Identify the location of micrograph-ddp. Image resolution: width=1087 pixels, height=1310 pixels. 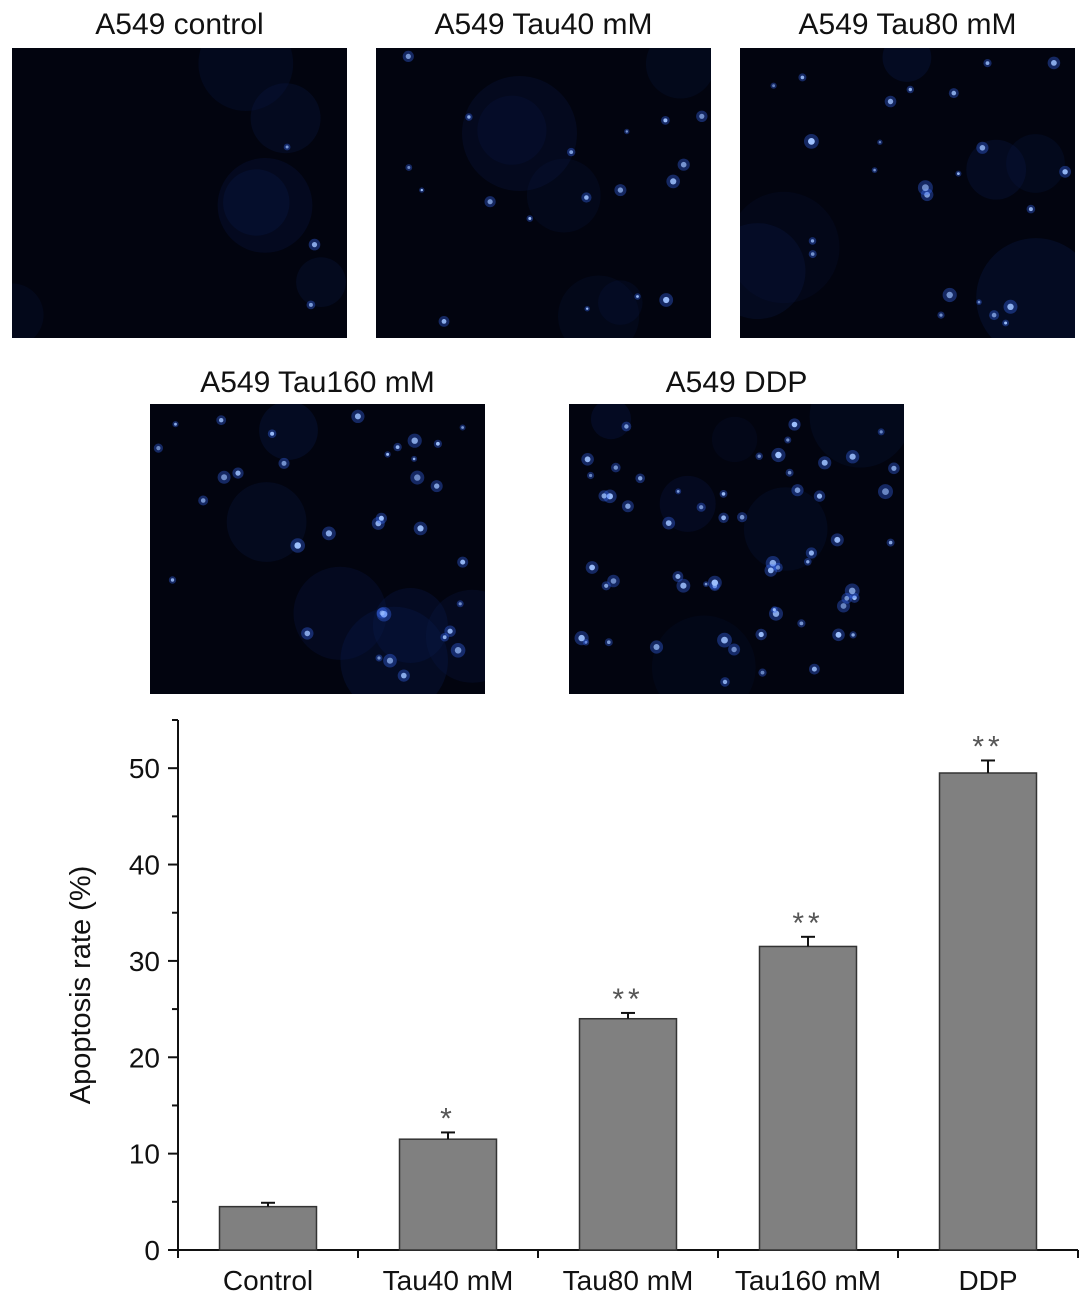
(736, 549).